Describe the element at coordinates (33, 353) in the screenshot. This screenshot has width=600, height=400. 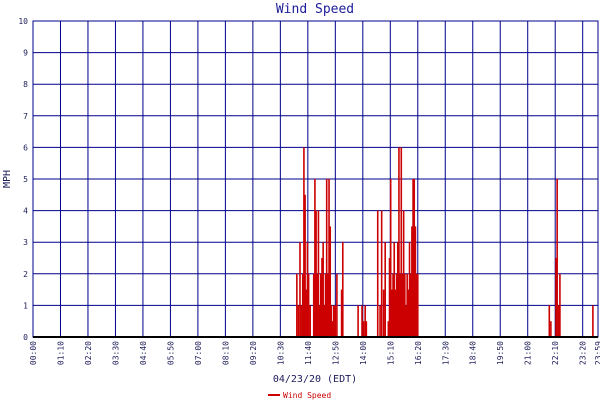
I see `x-tick-label: 00:00` at that location.